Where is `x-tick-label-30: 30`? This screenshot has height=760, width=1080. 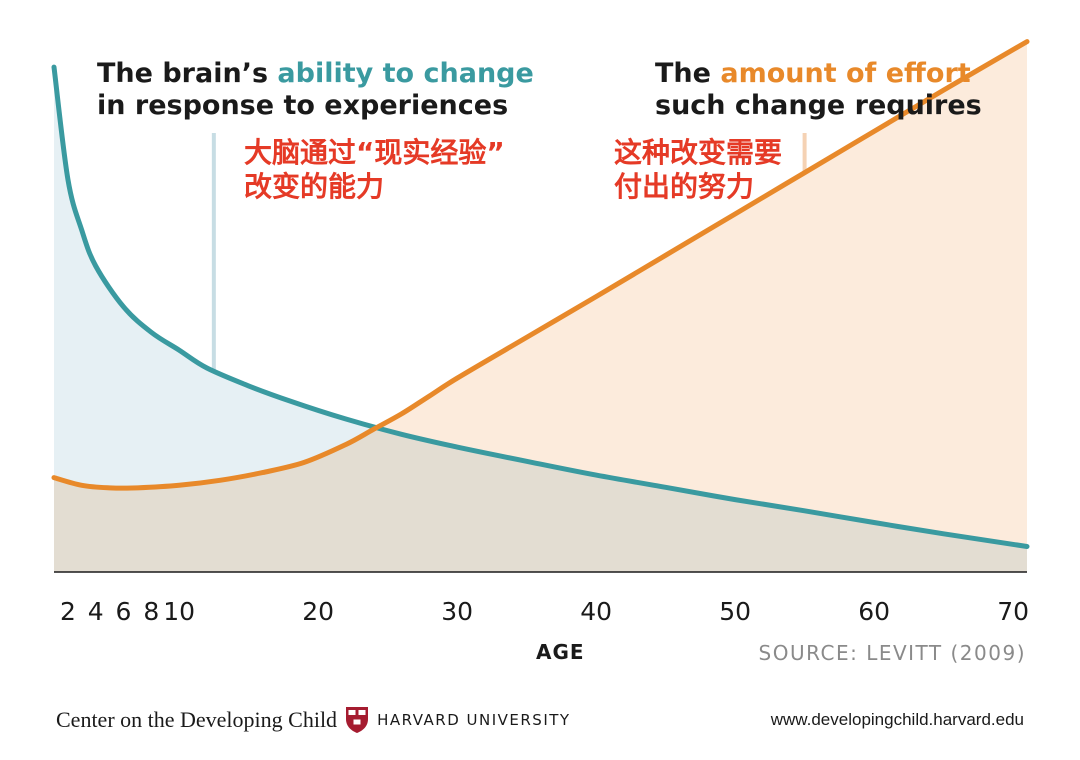 x-tick-label-30: 30 is located at coordinates (457, 611).